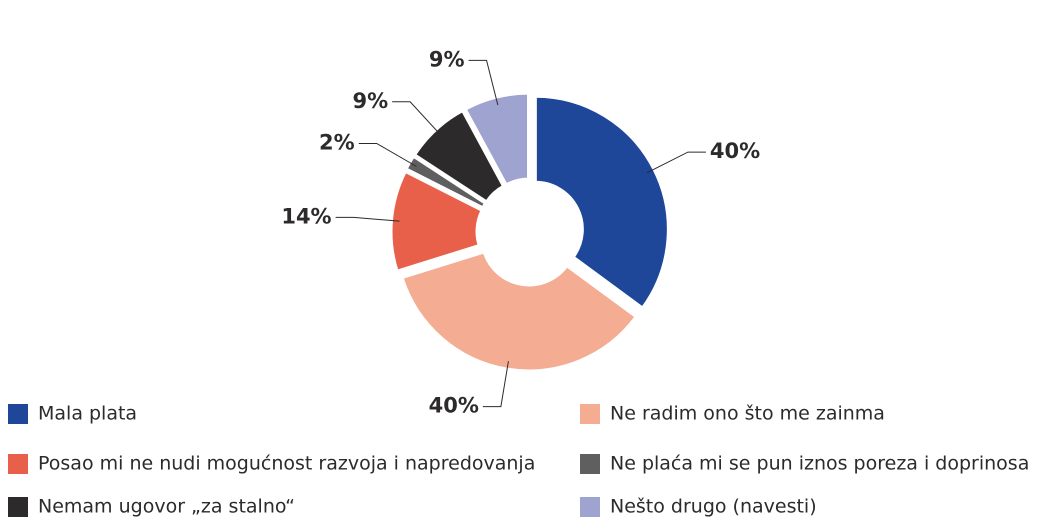 The height and width of the screenshot is (522, 1039). What do you see at coordinates (306, 216) in the screenshot?
I see `value-label: 14%` at bounding box center [306, 216].